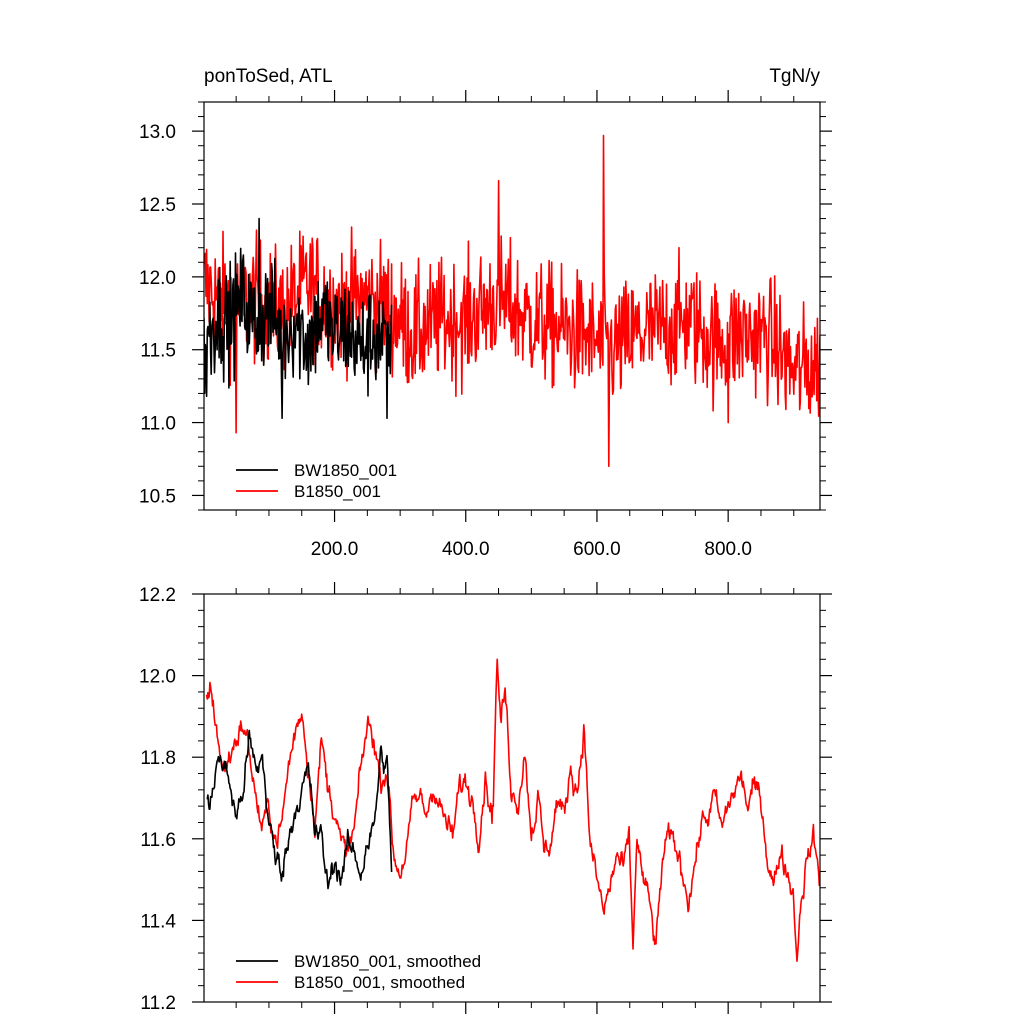 The image size is (1024, 1024). I want to click on panel-units-label: TgN/y, so click(794, 76).